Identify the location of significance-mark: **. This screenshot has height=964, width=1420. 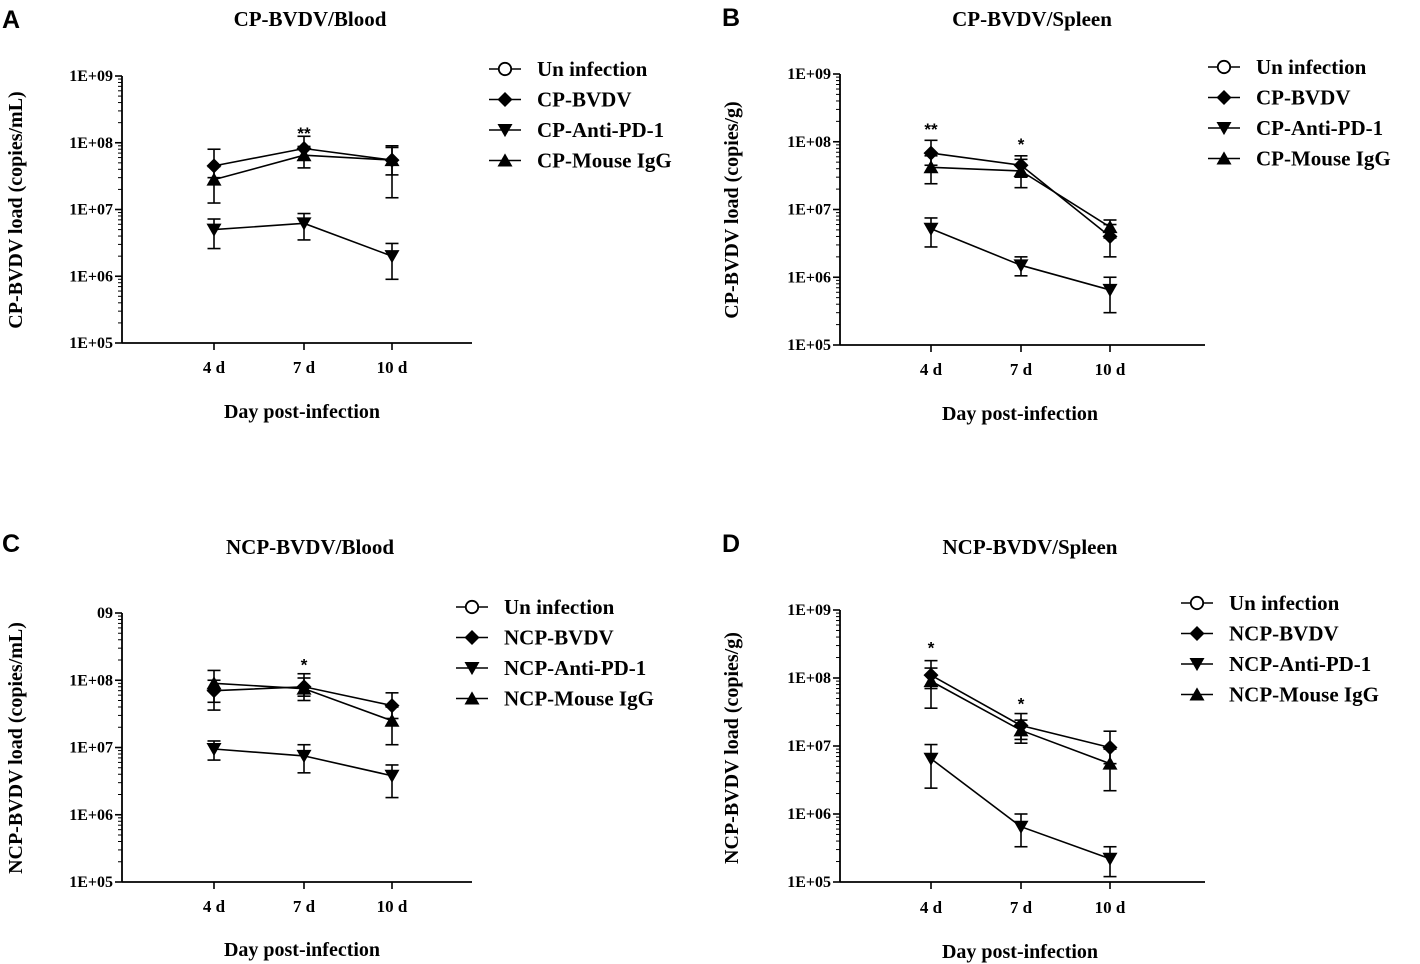
(304, 133).